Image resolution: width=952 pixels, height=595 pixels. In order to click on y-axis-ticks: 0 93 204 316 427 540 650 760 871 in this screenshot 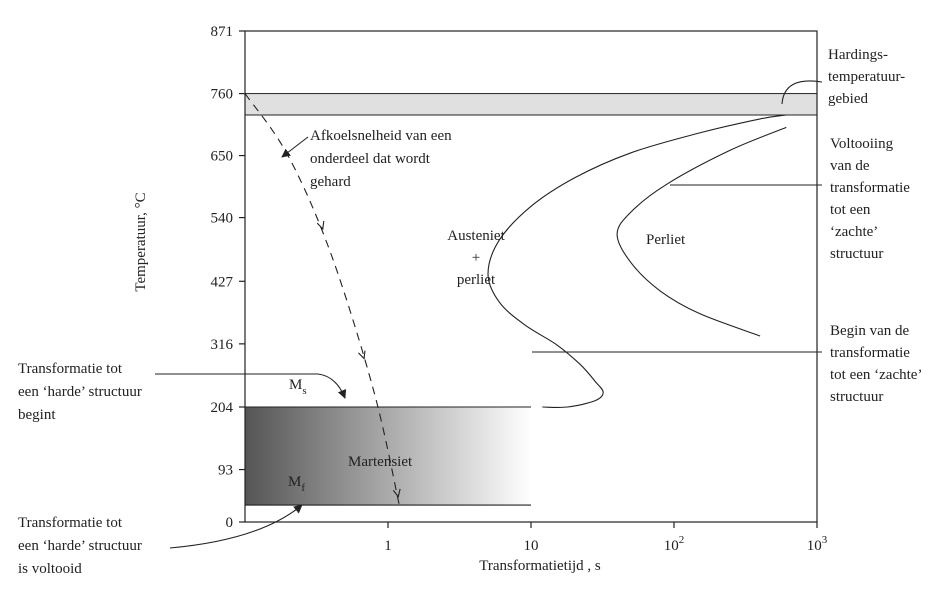, I will do `click(228, 277)`.